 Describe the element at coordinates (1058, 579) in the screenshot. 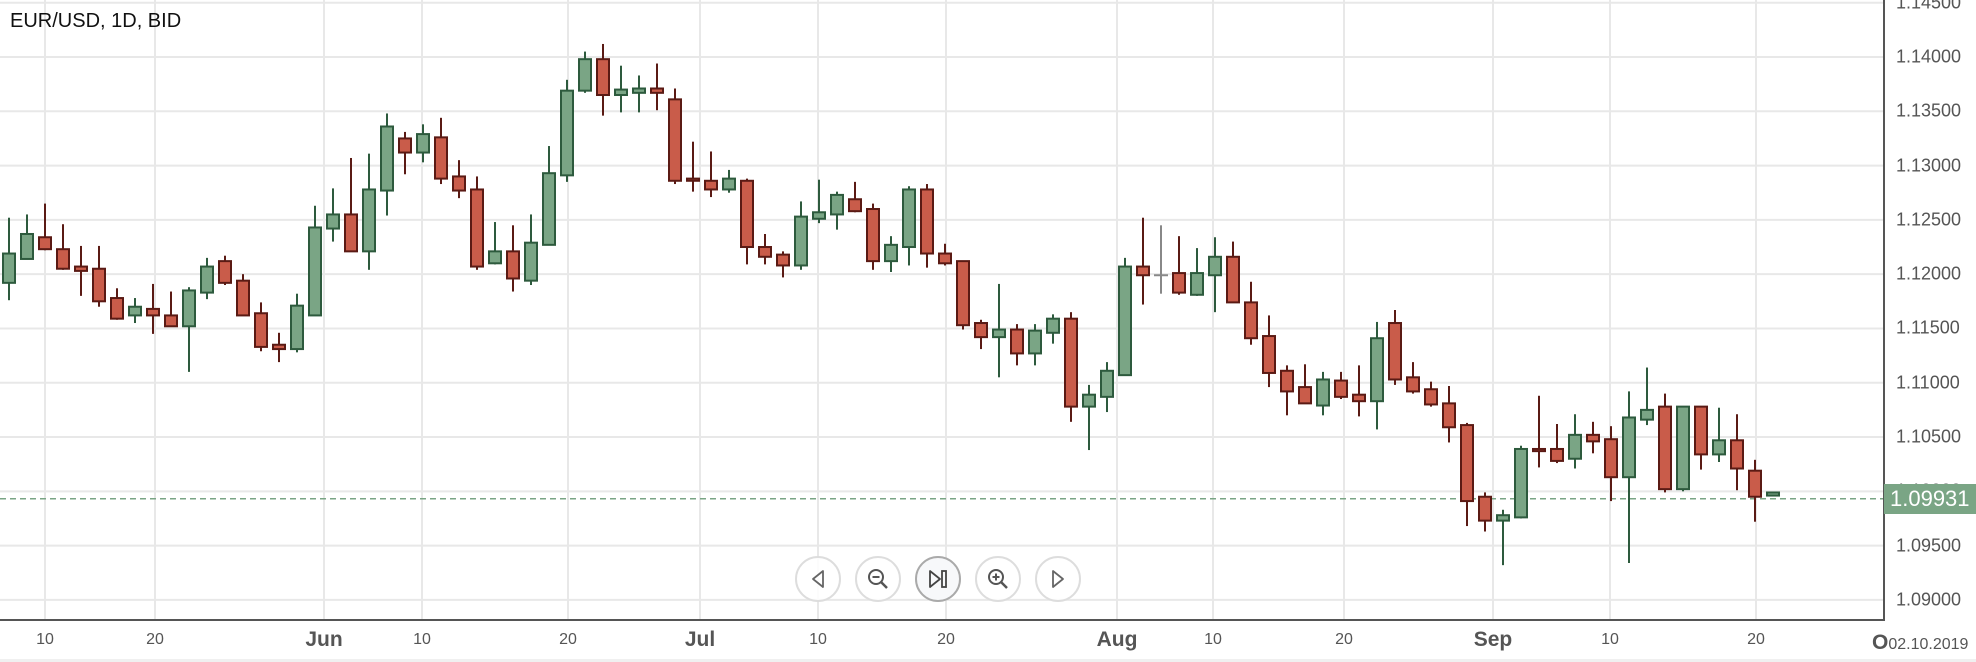

I see `scroll-right-button` at that location.